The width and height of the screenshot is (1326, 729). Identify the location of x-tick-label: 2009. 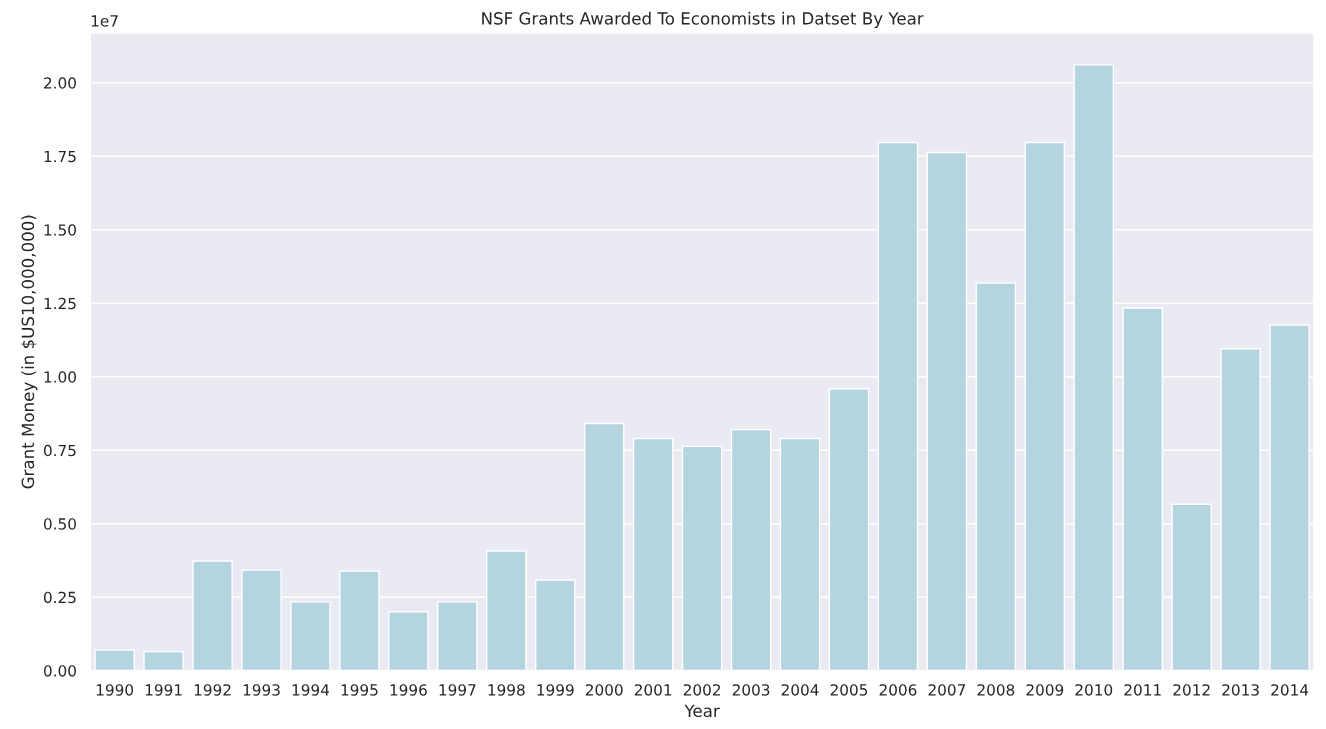
(1045, 690).